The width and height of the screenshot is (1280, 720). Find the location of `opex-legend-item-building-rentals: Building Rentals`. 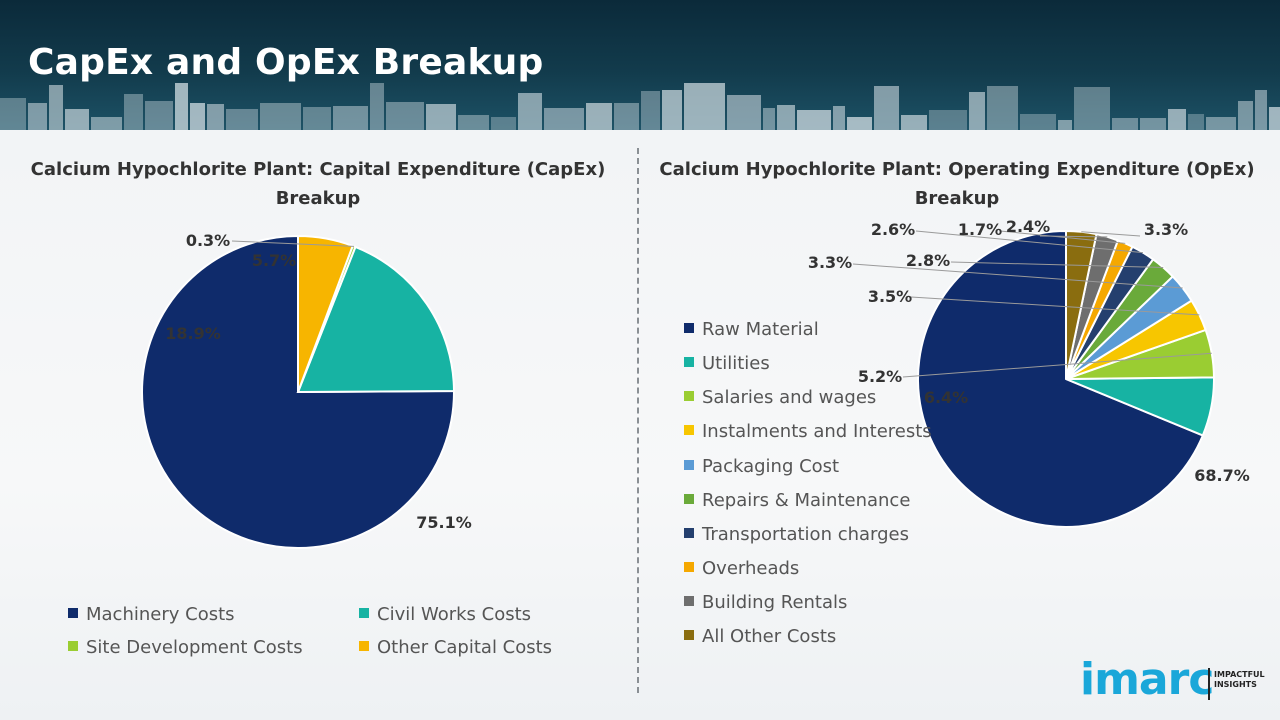

opex-legend-item-building-rentals: Building Rentals is located at coordinates (765, 602).